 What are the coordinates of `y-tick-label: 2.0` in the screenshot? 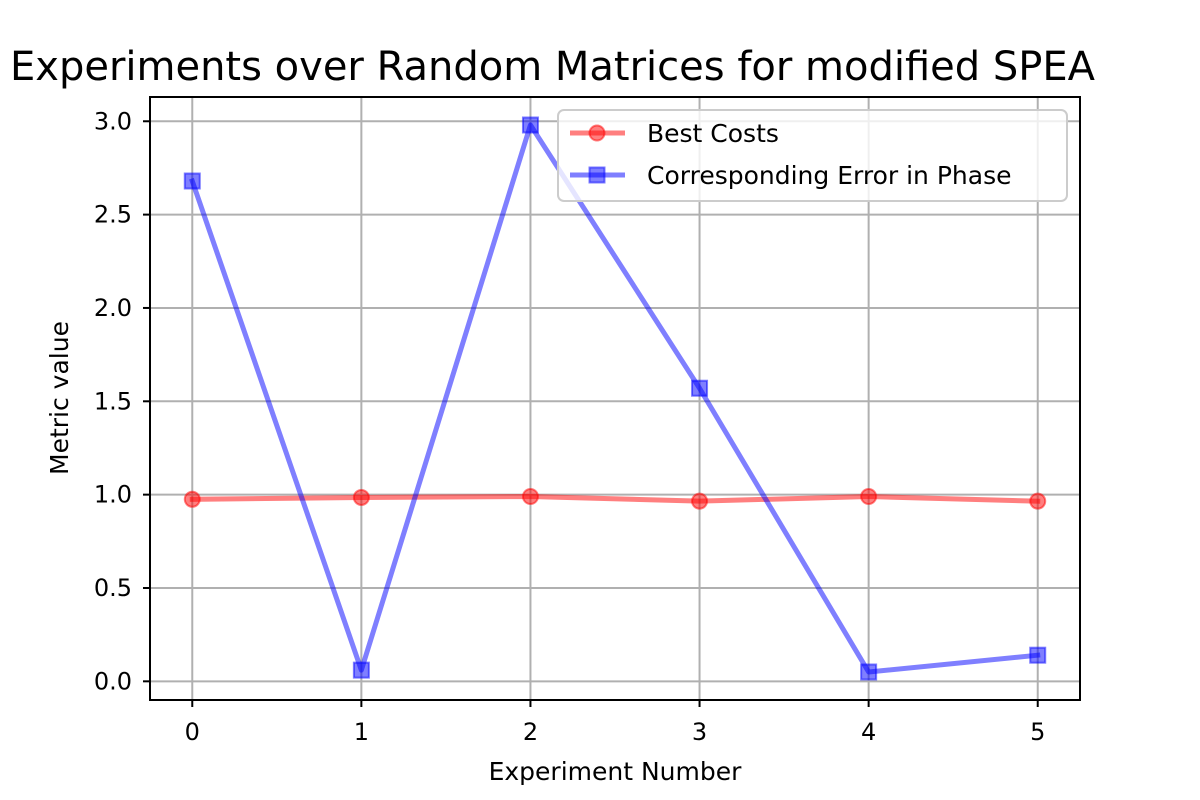 It's located at (113, 308).